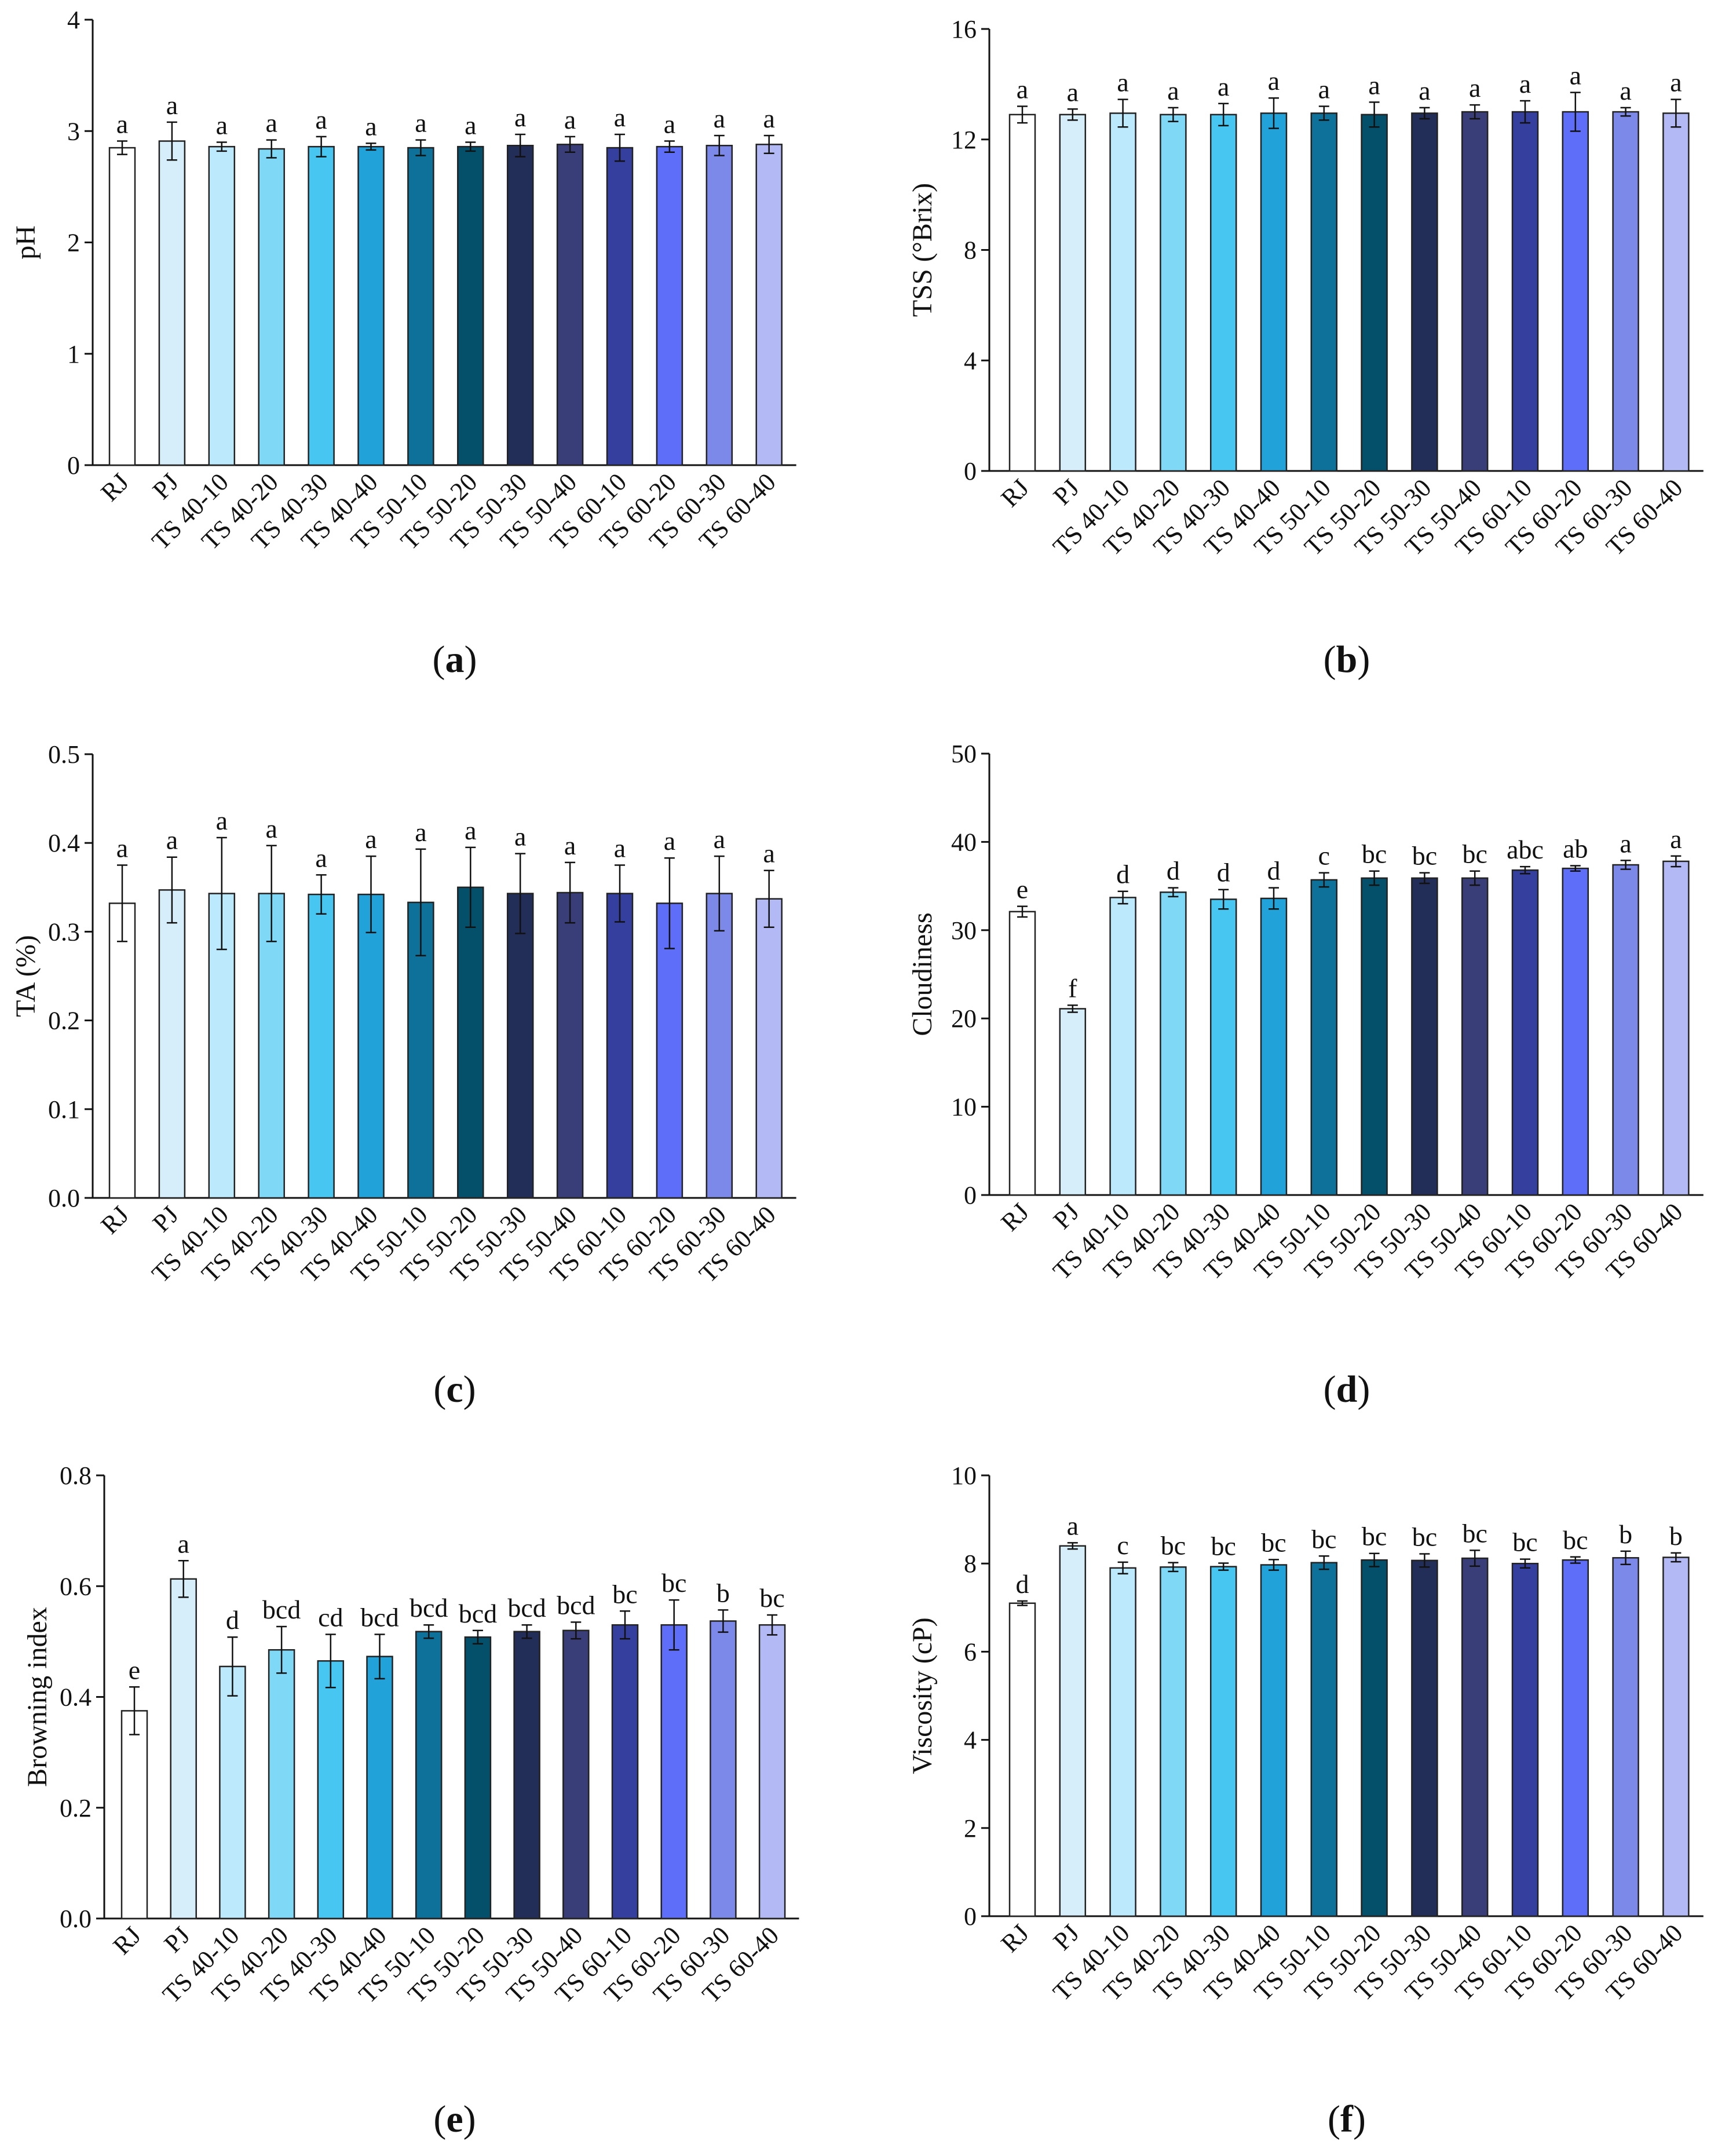 The image size is (1718, 2156). I want to click on y-tick-label: 0.6, so click(76, 1586).